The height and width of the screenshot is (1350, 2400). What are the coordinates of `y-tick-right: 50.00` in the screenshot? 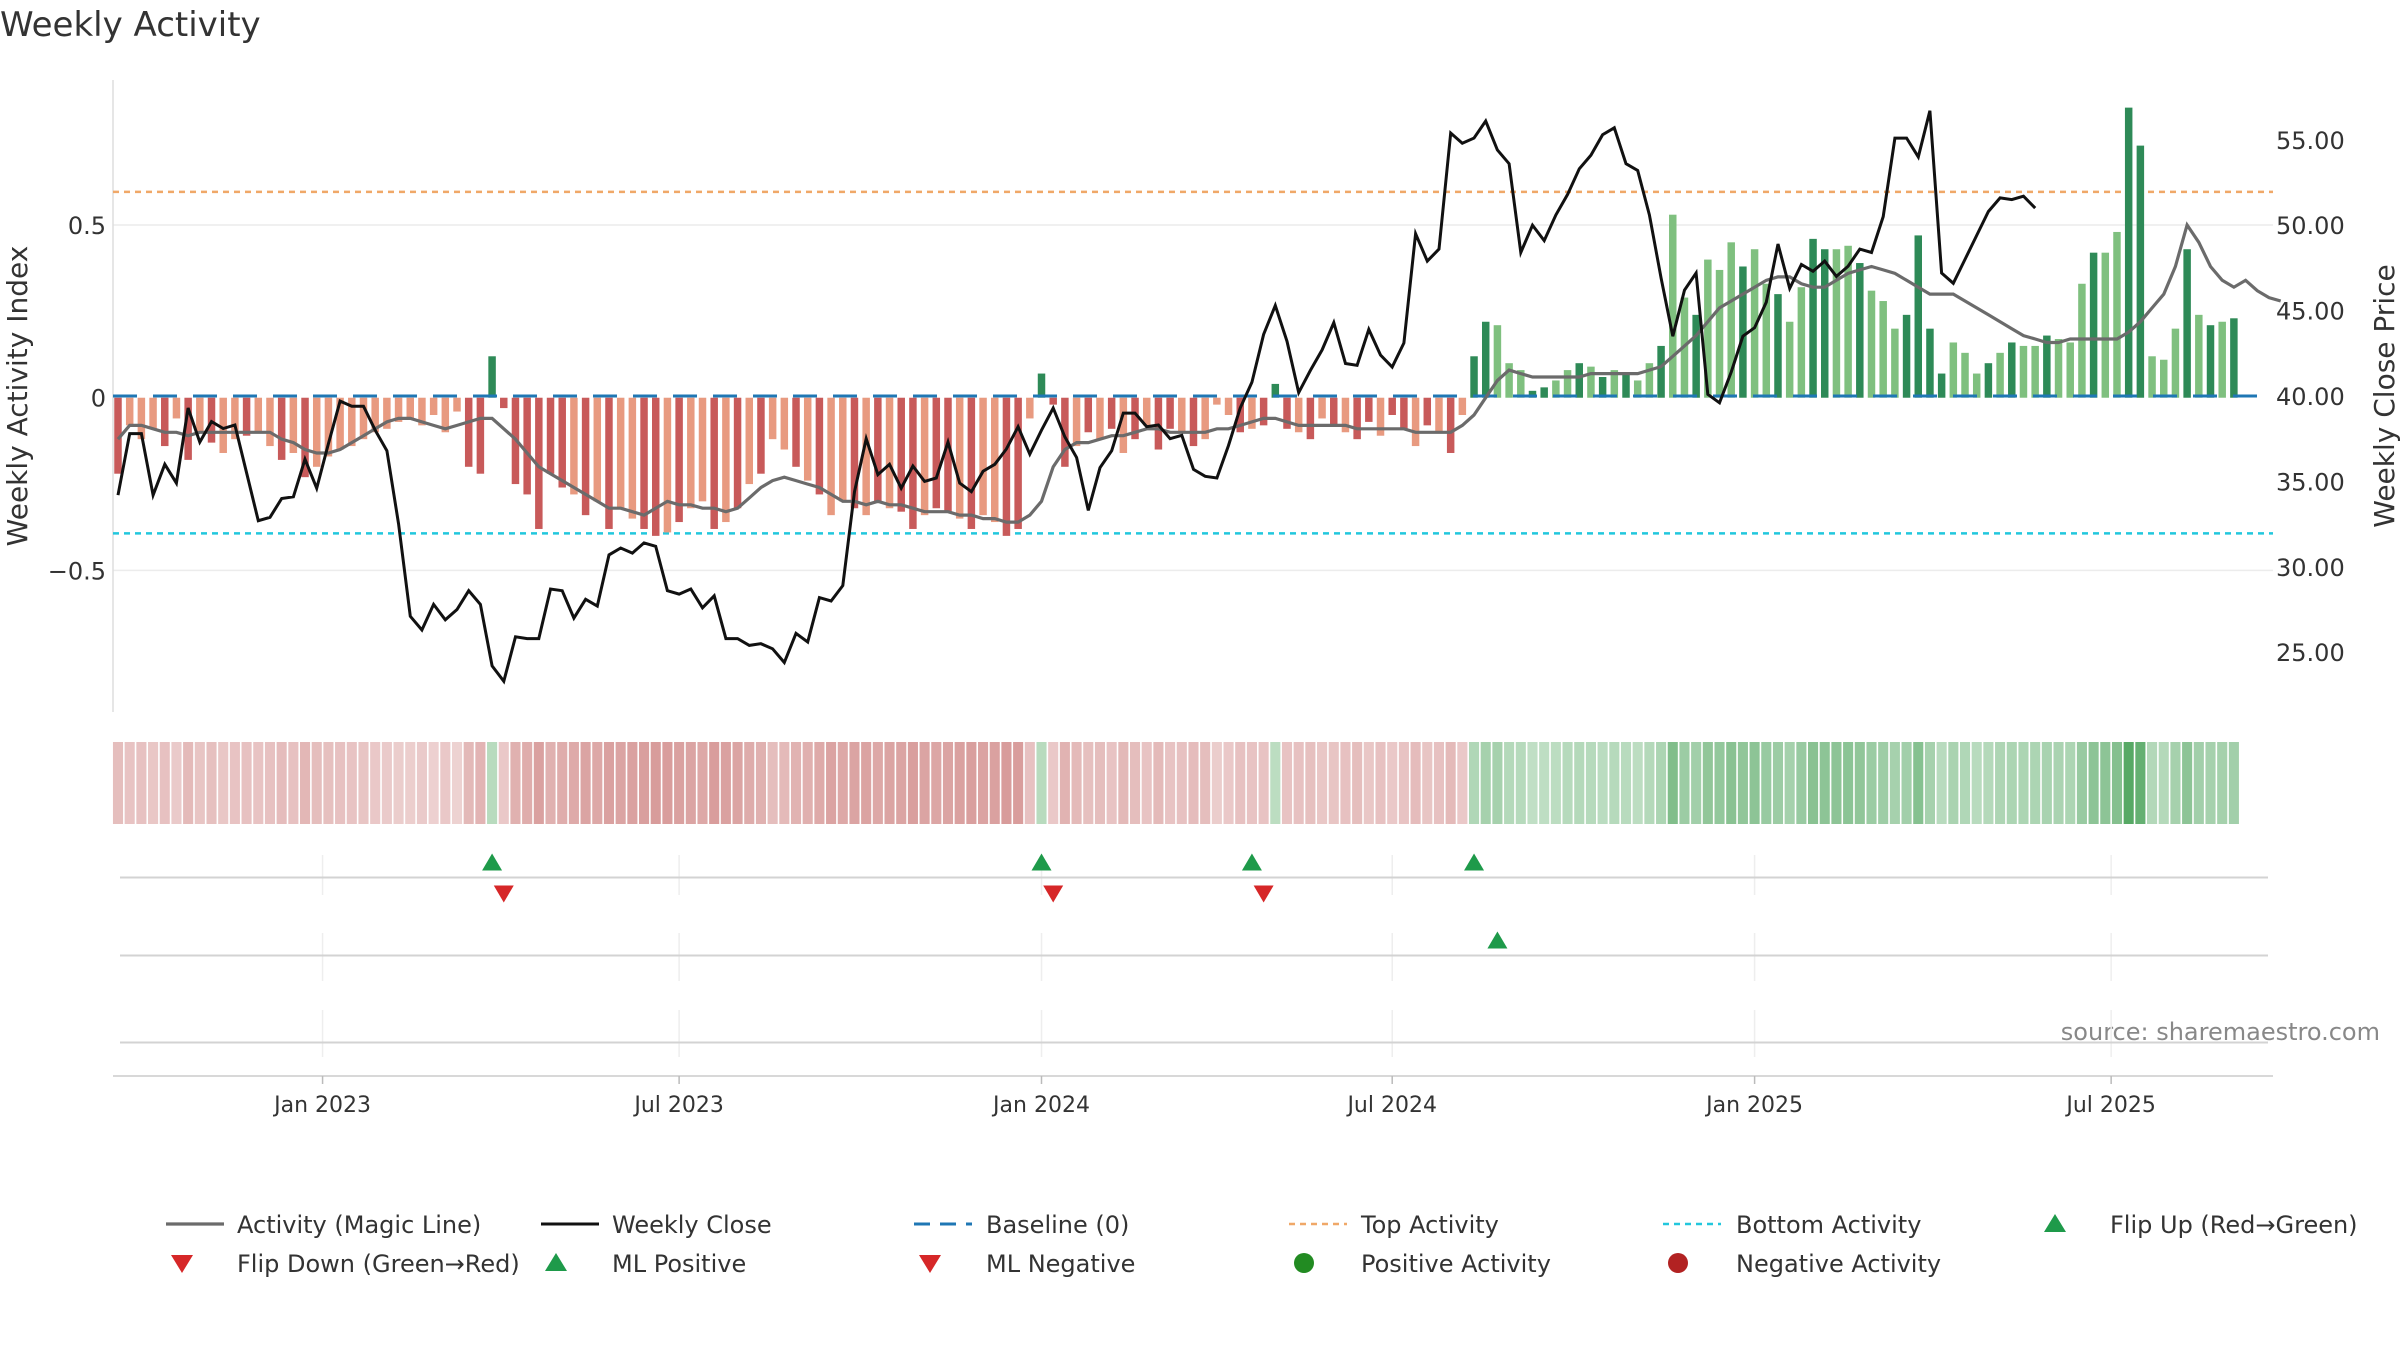 It's located at (2310, 226).